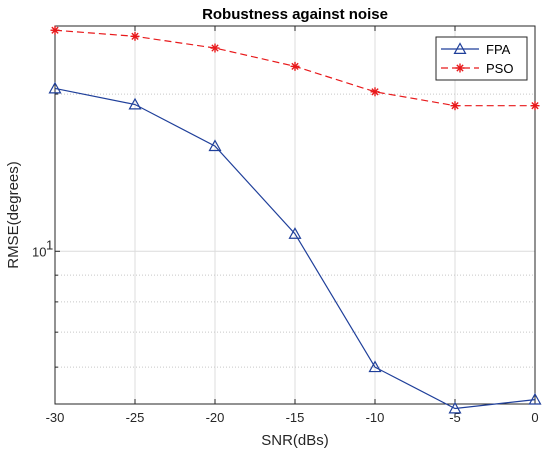 This screenshot has height=454, width=550. What do you see at coordinates (498, 49) in the screenshot?
I see `legend-label: FPA` at bounding box center [498, 49].